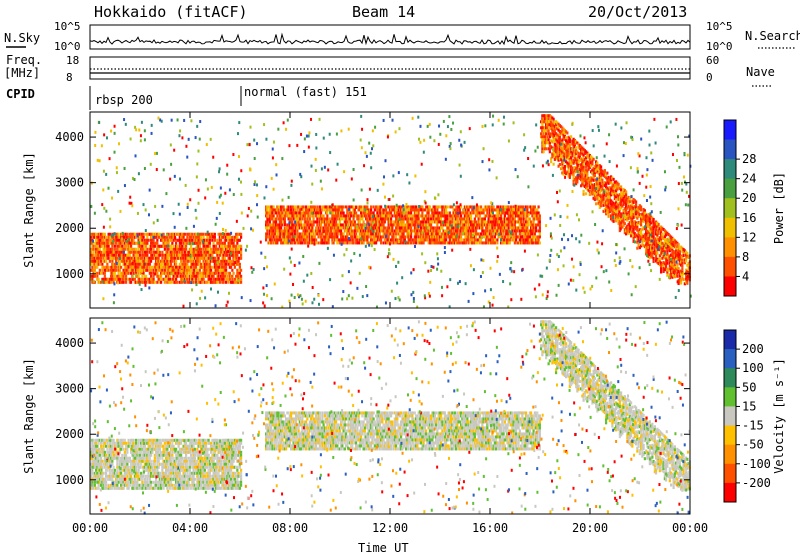  I want to click on nsearch-tick-top: 10^5, so click(719, 26).